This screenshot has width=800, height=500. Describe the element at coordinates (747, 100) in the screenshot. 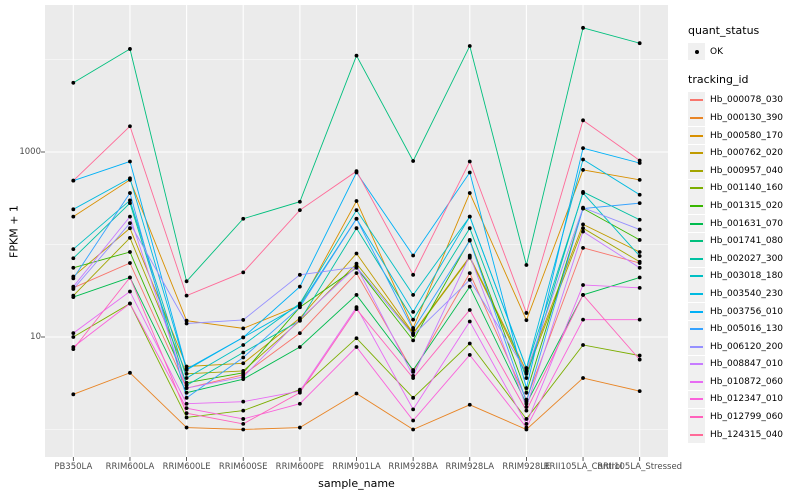

I see `legend-item-label: Hb_000078_030` at that location.